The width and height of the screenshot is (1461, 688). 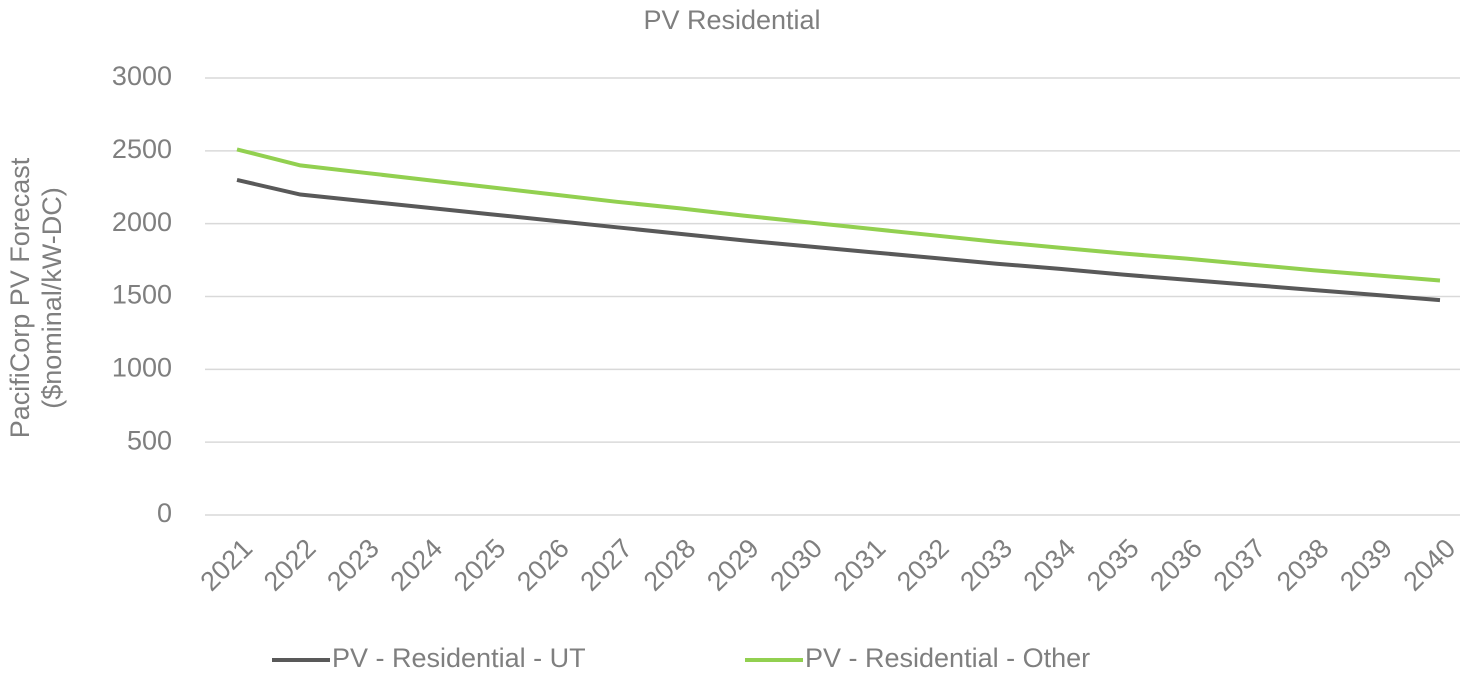 I want to click on x-tick: 2029, so click(x=733, y=565).